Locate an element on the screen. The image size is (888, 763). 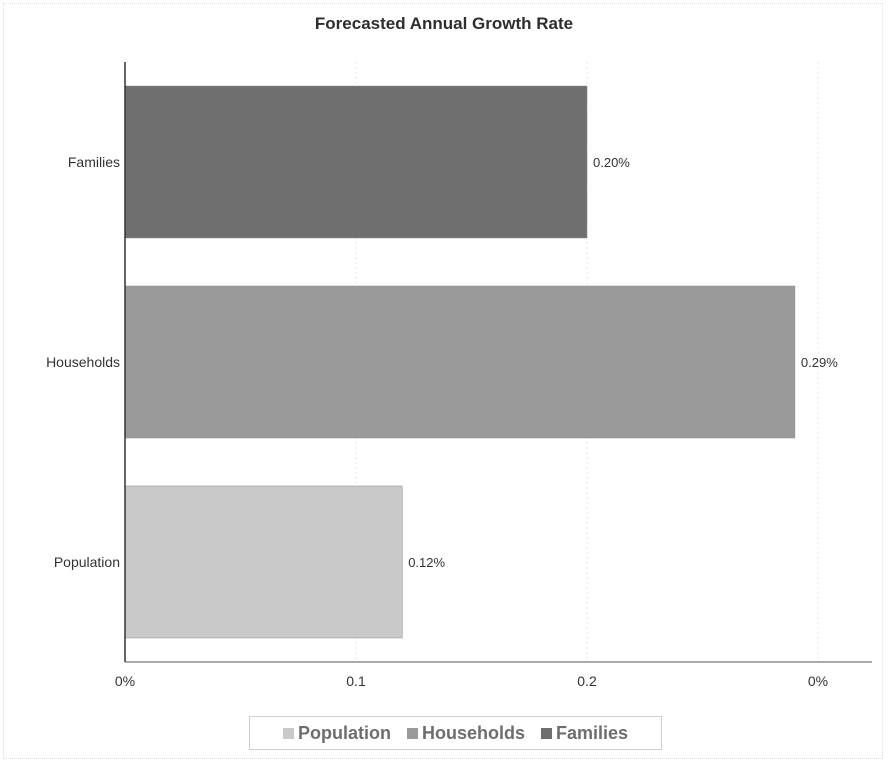
x-tick-label: 0.2 is located at coordinates (587, 681).